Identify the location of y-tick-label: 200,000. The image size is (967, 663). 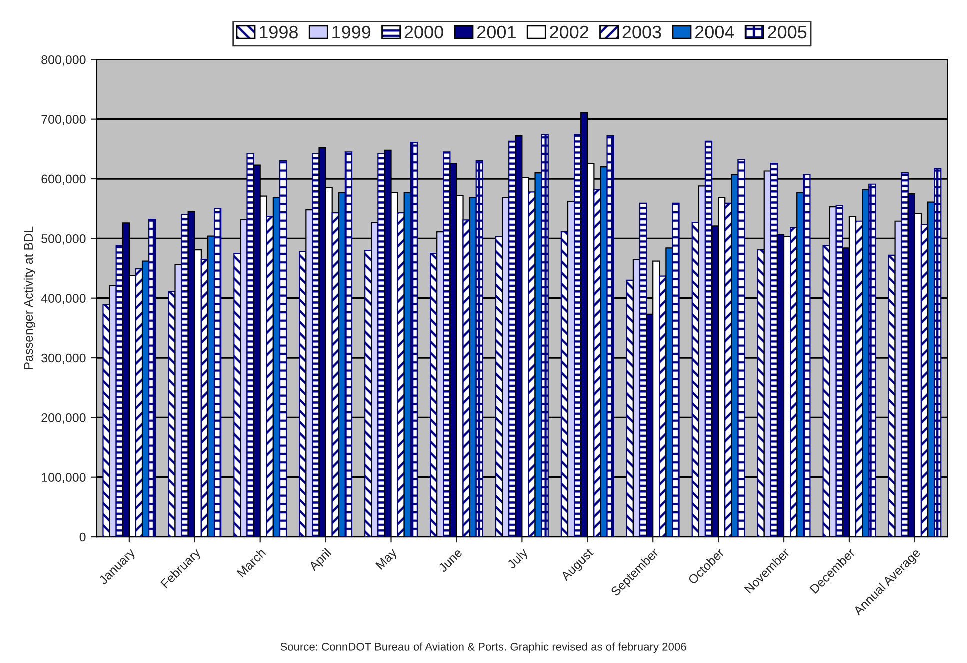
(64, 418).